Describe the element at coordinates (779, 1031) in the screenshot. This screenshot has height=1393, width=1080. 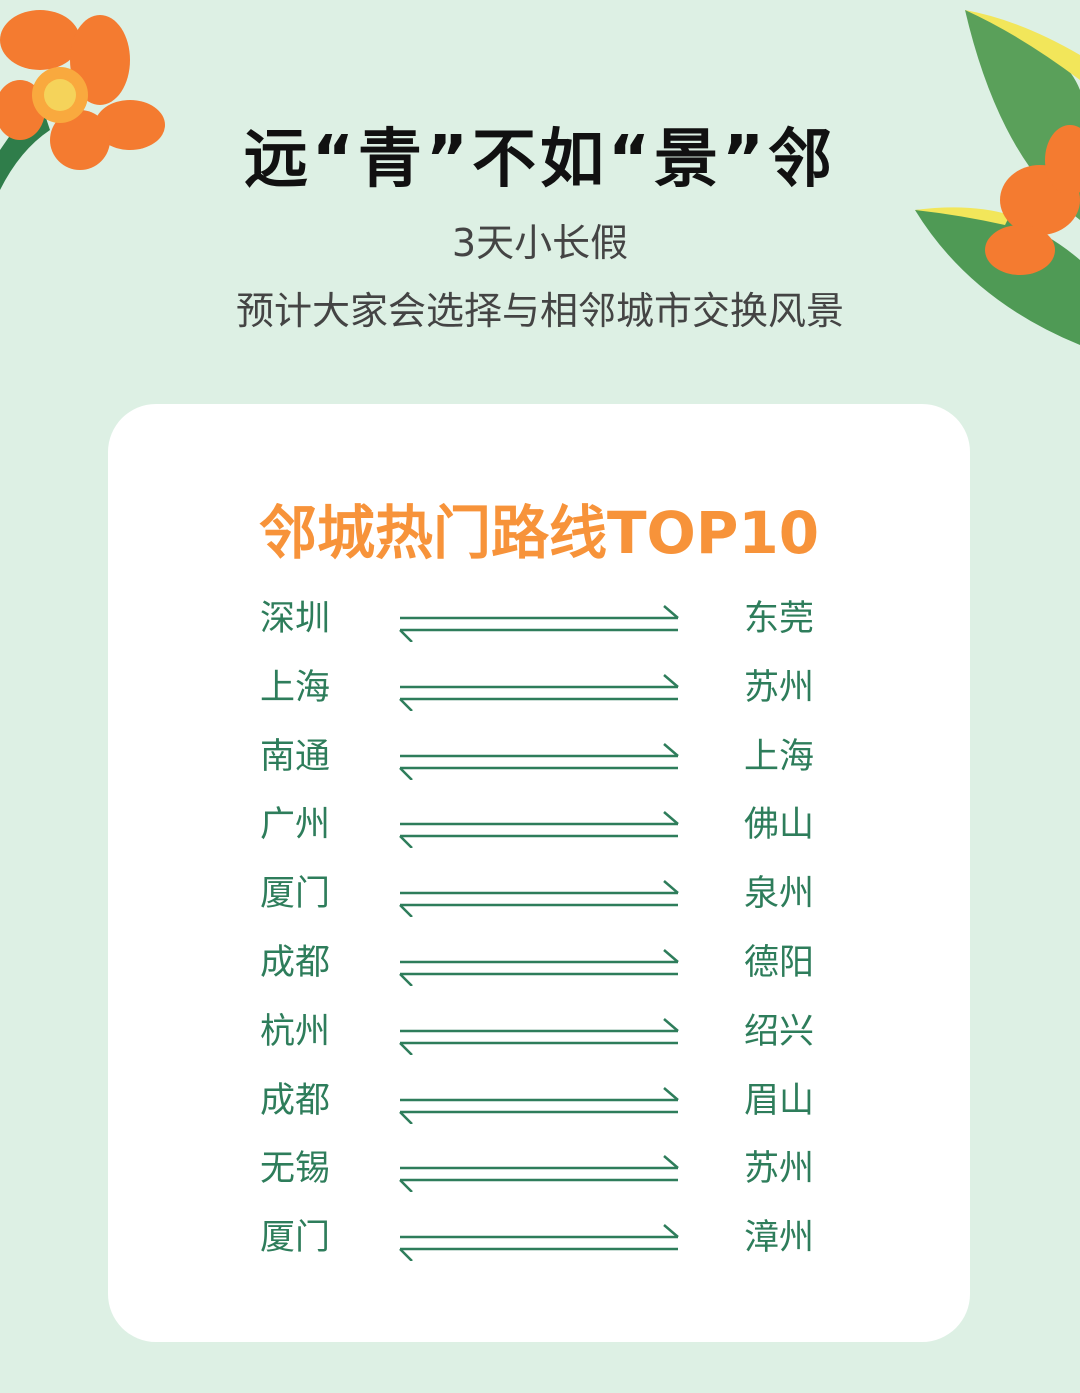
I see `route-to-city: 绍兴` at that location.